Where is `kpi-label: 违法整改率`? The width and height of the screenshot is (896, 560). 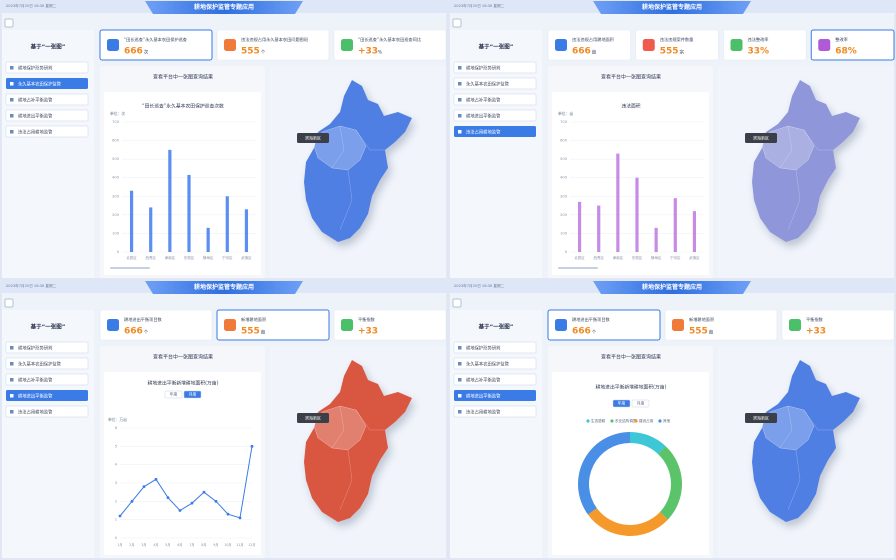
kpi-label: 违法整改率 is located at coordinates (758, 39).